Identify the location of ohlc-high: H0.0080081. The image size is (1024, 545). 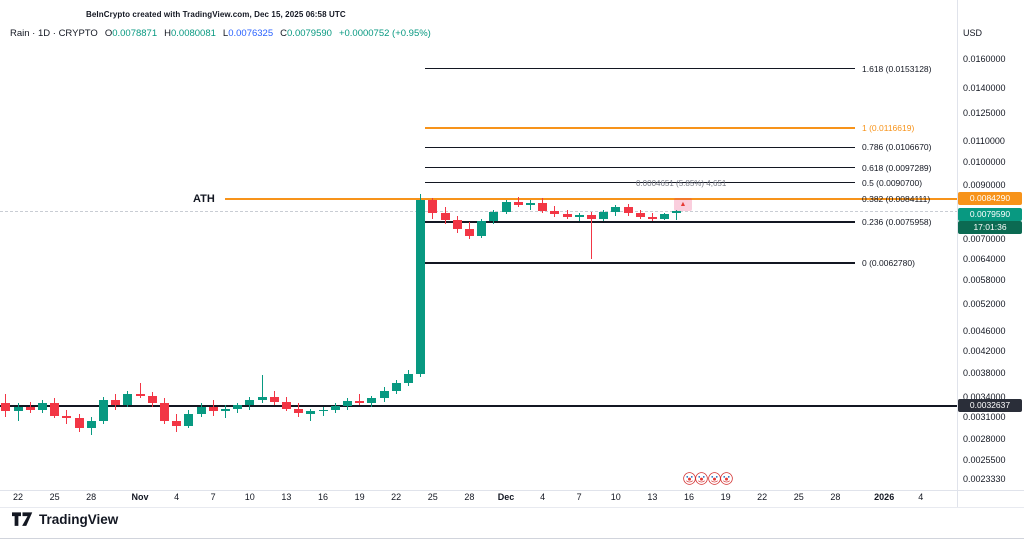
(190, 33).